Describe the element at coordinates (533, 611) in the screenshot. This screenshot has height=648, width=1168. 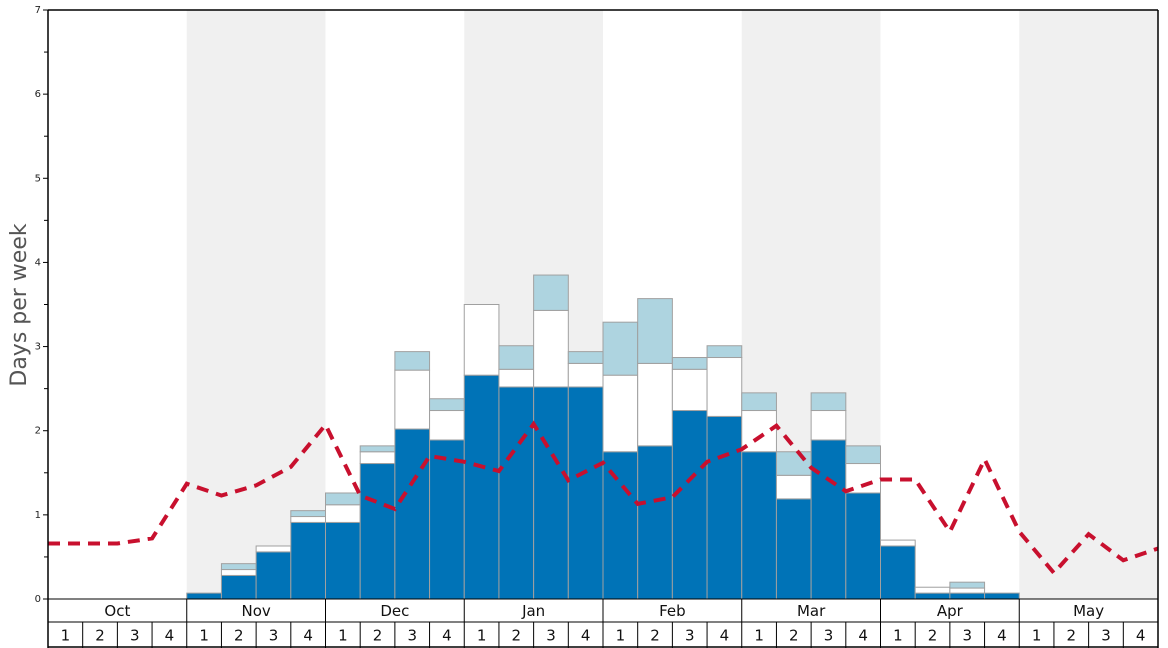
I see `month-label-jan: Jan` at that location.